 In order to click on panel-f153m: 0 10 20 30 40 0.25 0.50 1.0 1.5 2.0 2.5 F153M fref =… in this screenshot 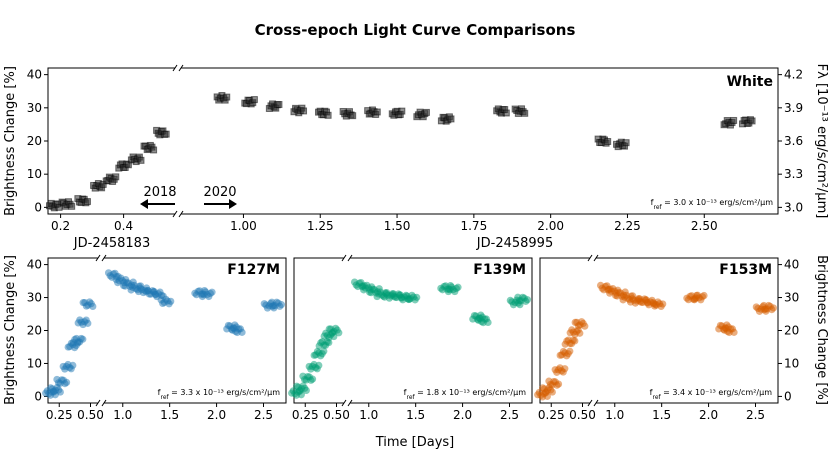, I will do `click(666, 338)`.